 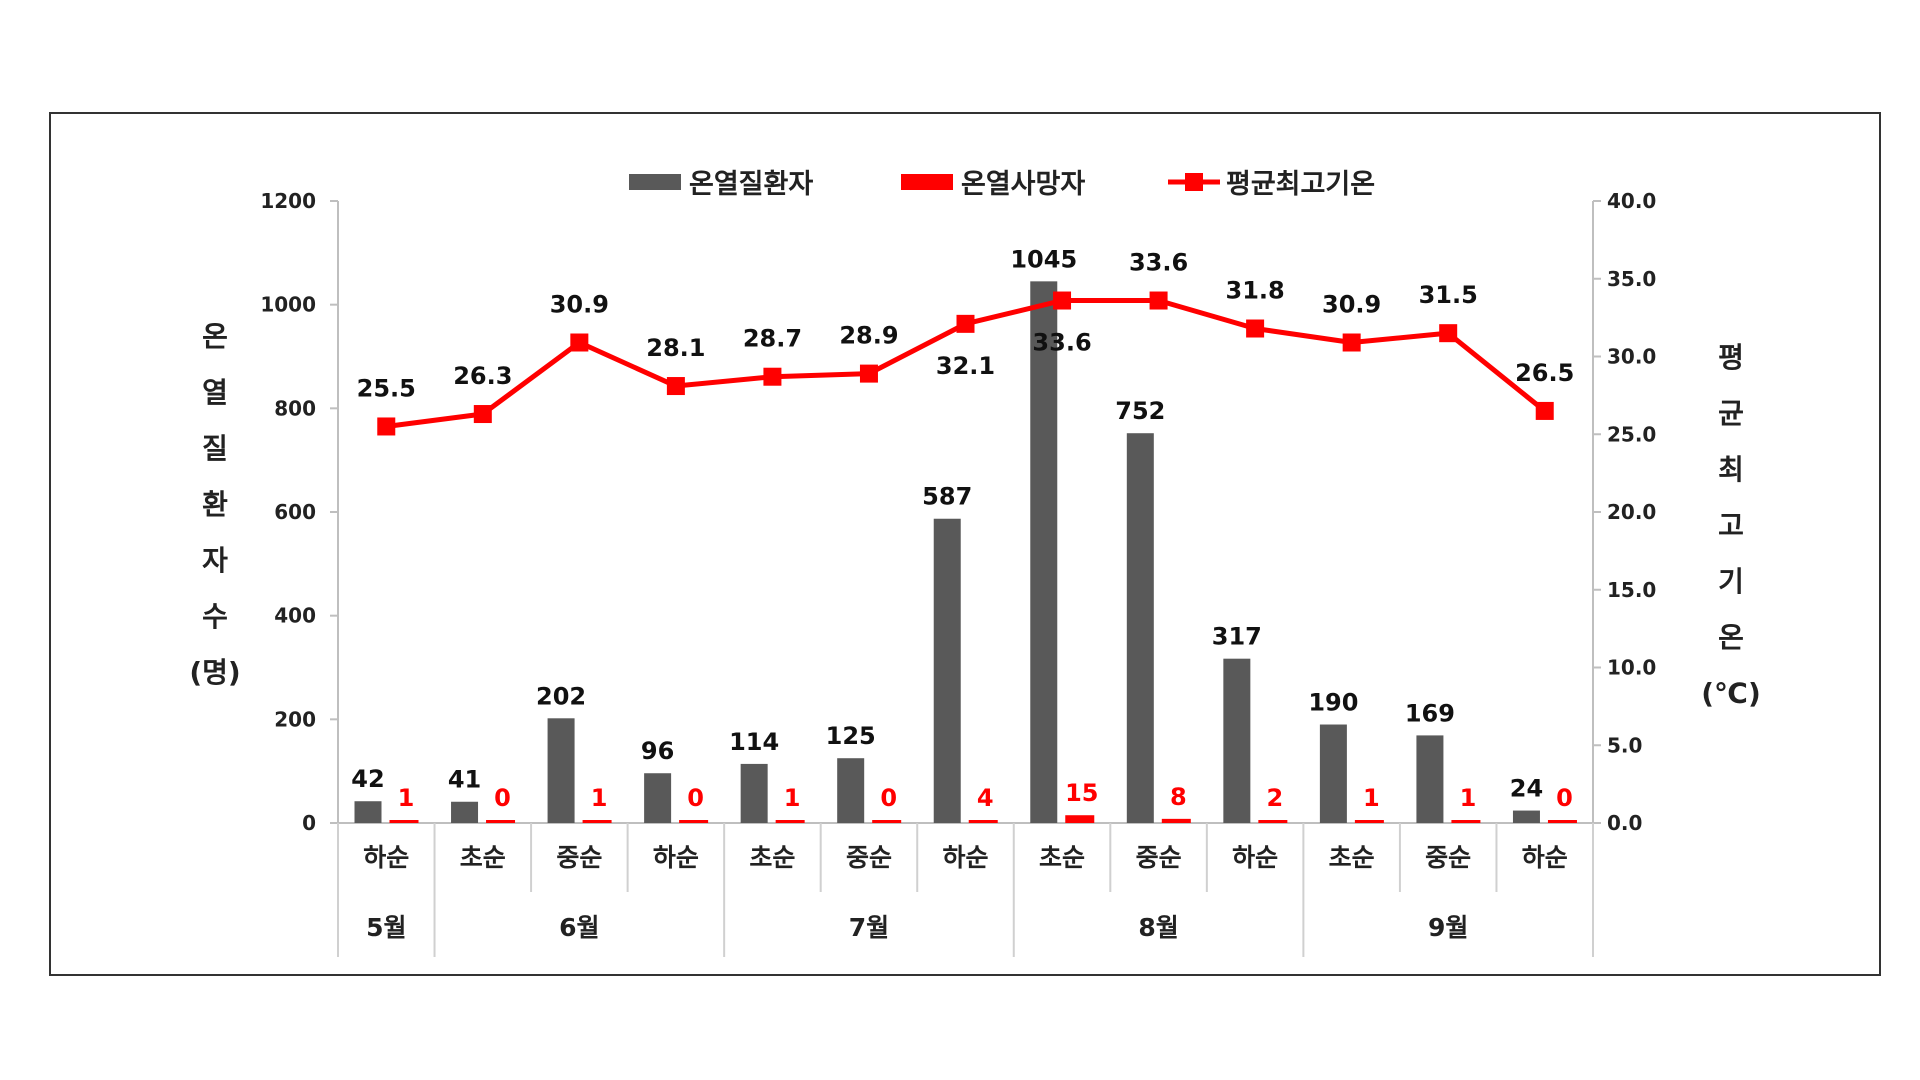 What do you see at coordinates (1731, 581) in the screenshot?
I see `right-axis-title-char: 기` at bounding box center [1731, 581].